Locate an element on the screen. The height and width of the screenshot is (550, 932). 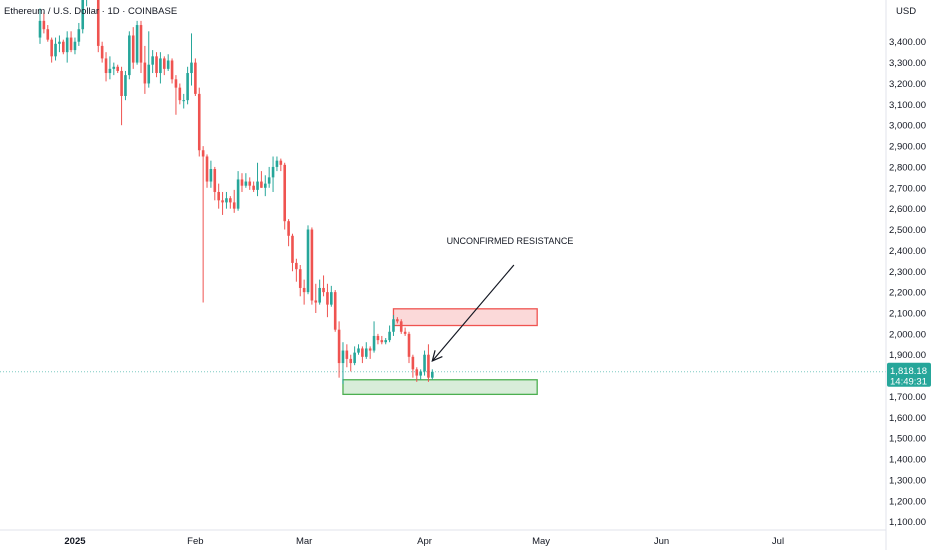
annotation-label: UNCONFIRMED RESISTANCE is located at coordinates (510, 241).